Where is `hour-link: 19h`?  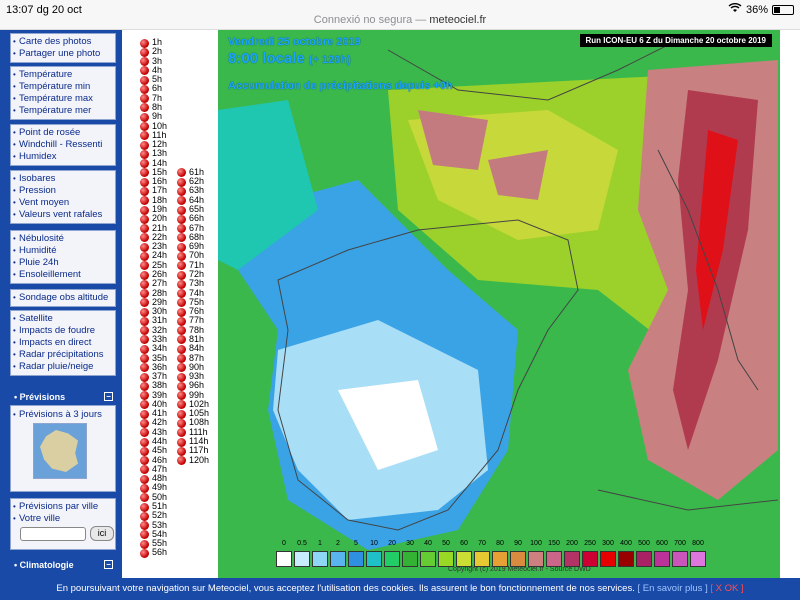 hour-link: 19h is located at coordinates (153, 209).